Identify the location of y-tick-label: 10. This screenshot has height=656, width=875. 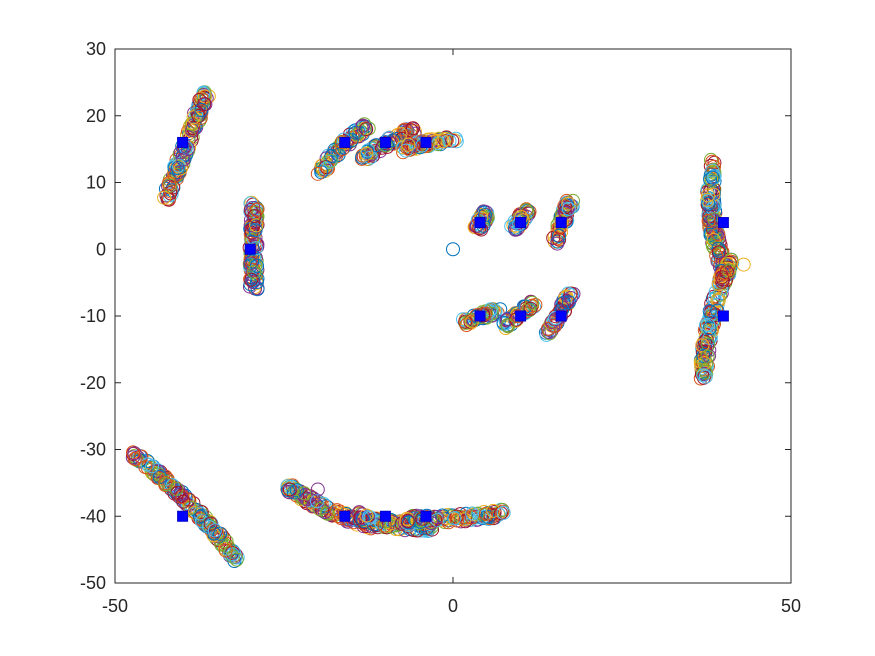
(96, 183).